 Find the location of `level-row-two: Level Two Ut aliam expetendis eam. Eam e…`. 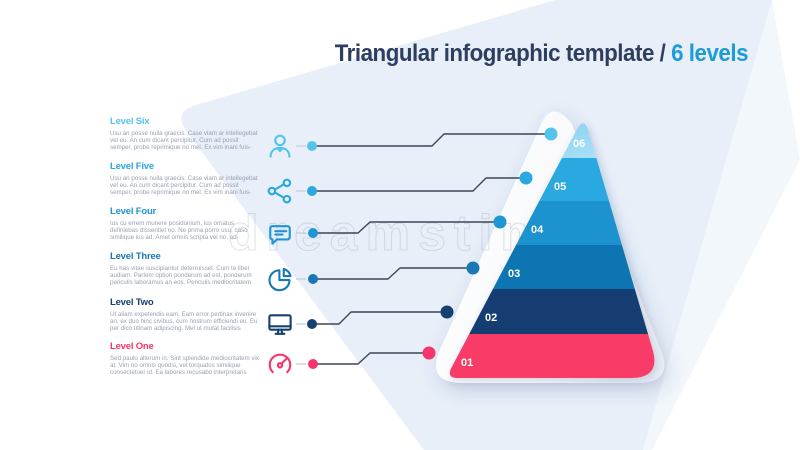

level-row-two: Level Two Ut aliam expetendis eam. Eam e… is located at coordinates (185, 315).